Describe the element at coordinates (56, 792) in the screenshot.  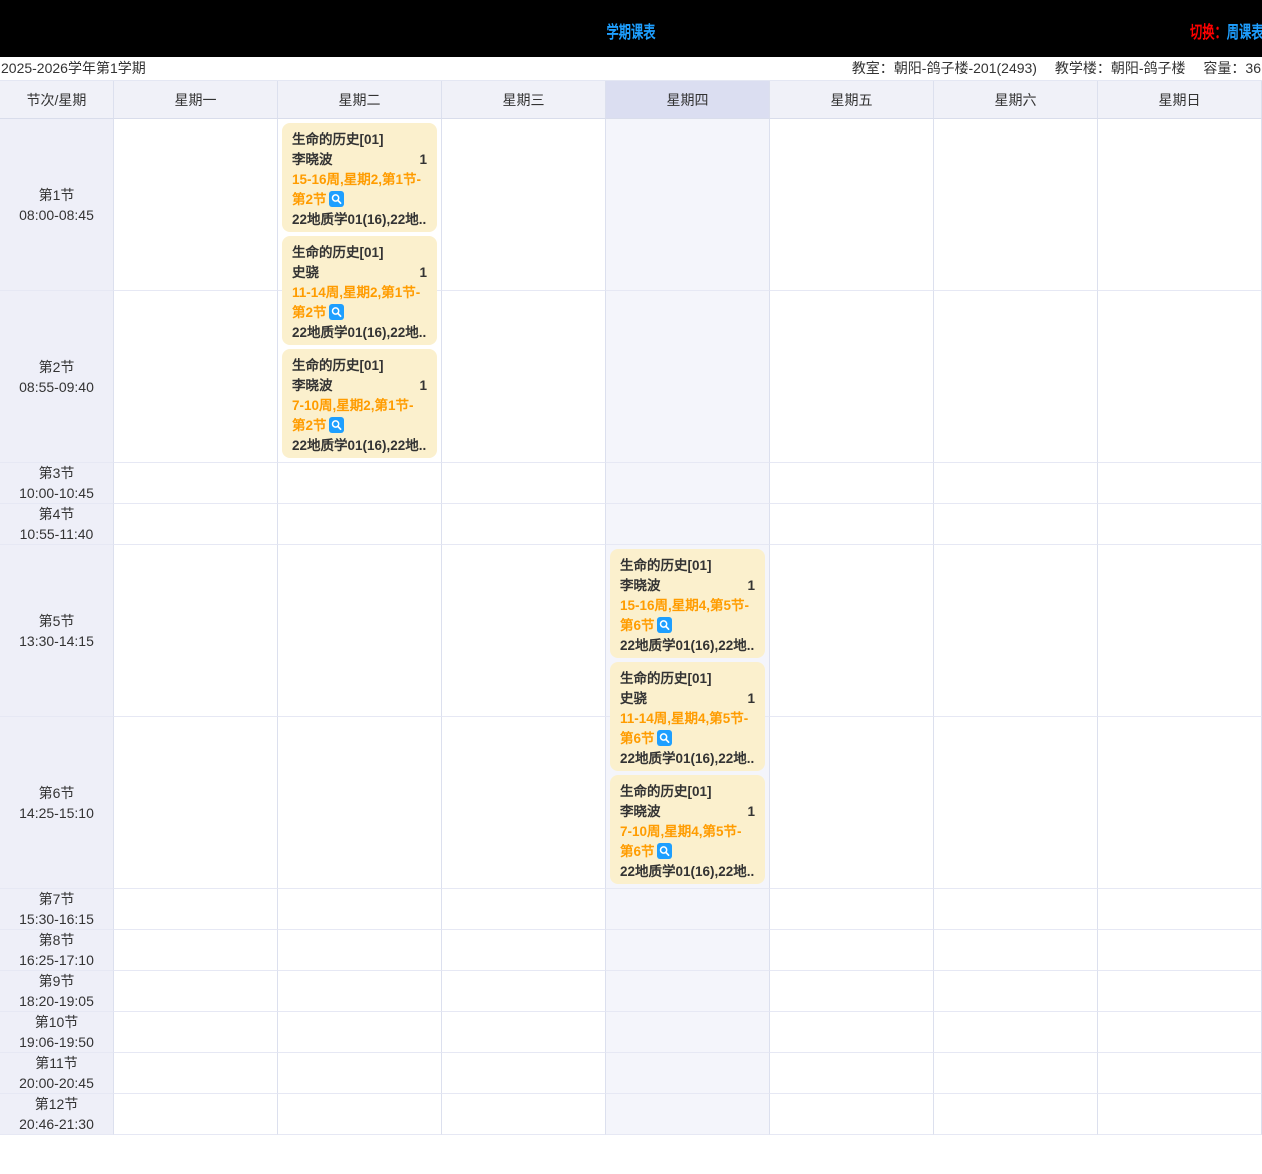
I see `period-name: 第6节` at that location.